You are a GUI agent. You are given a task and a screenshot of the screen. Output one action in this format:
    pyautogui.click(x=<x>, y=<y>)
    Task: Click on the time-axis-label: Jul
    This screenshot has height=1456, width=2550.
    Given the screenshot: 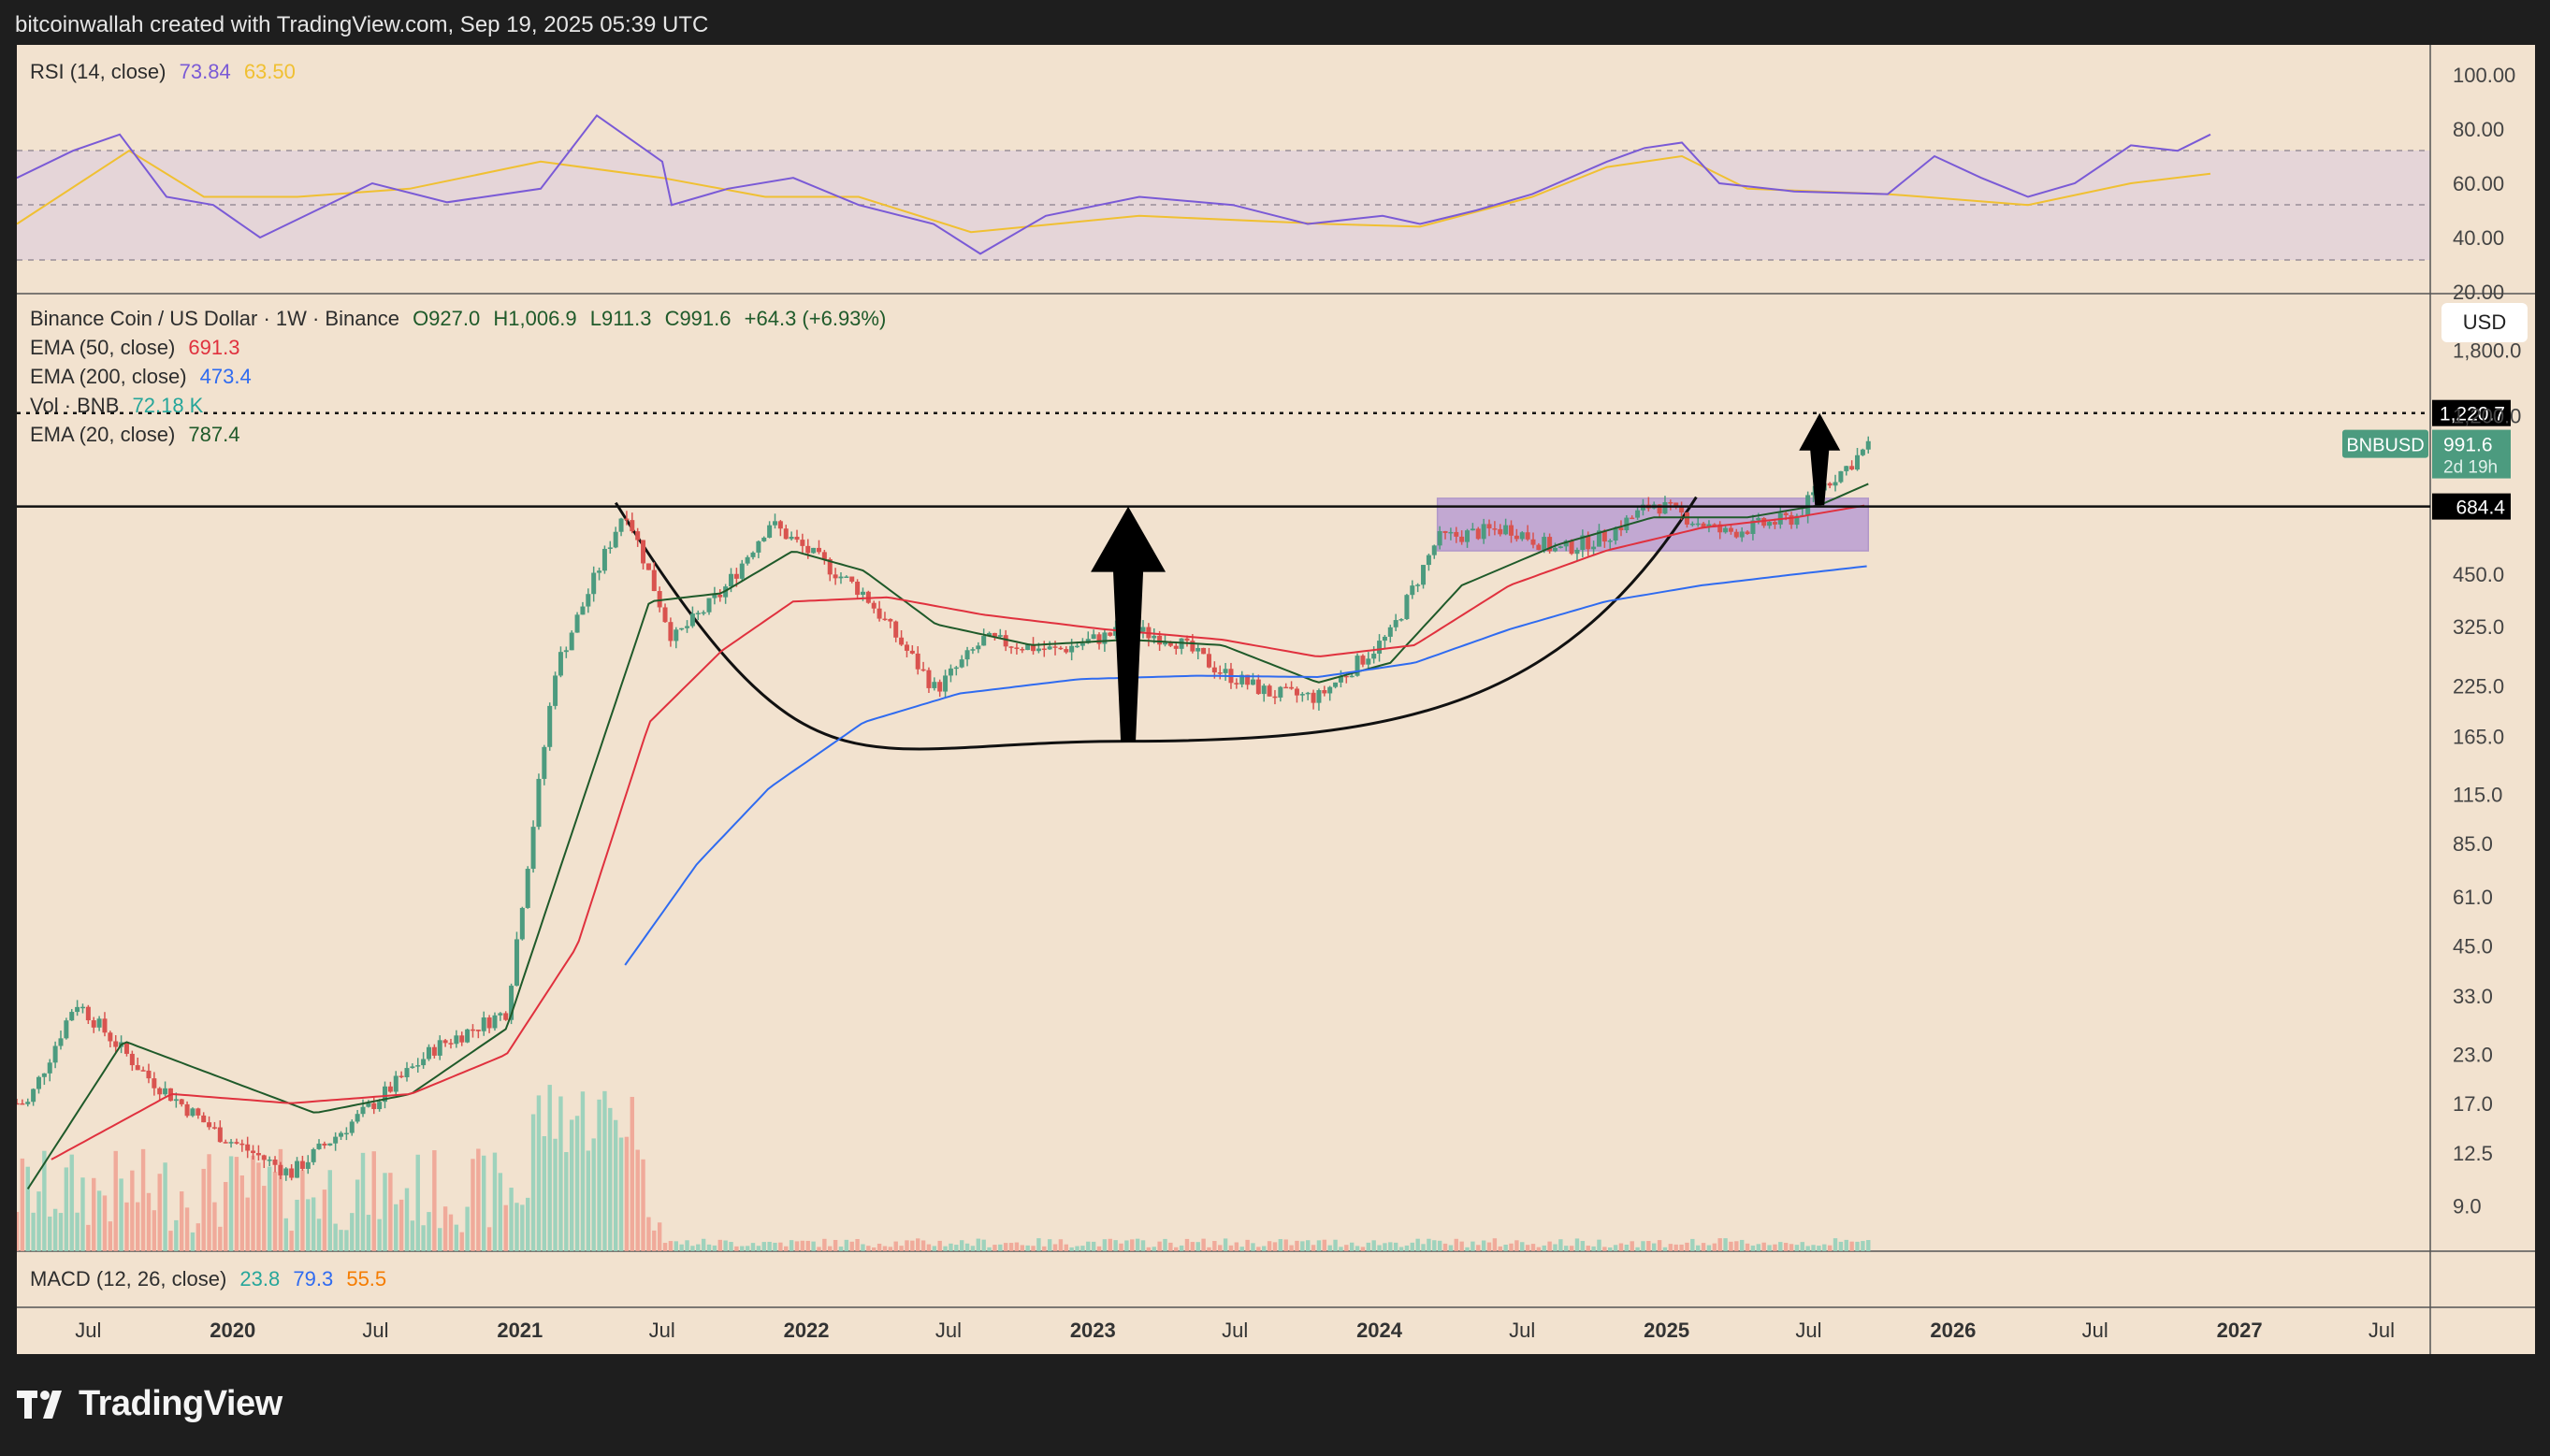 What is the action you would take?
    pyautogui.click(x=2382, y=1330)
    